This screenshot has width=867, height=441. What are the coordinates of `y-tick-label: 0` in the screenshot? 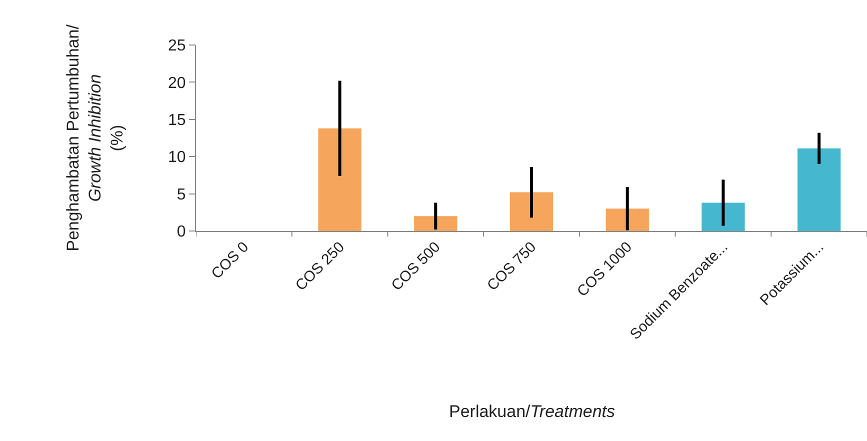 It's located at (181, 232).